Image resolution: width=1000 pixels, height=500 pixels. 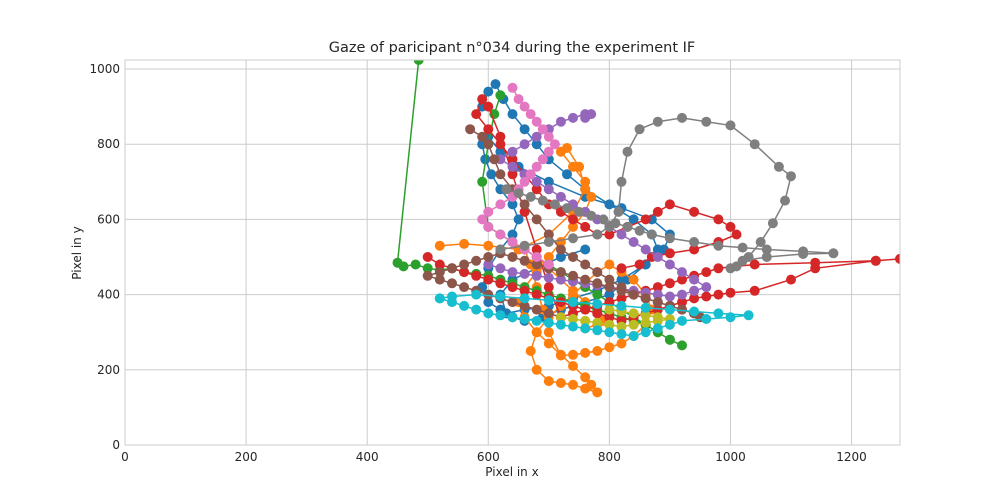 I want to click on x-tick-label: 0, so click(x=125, y=457).